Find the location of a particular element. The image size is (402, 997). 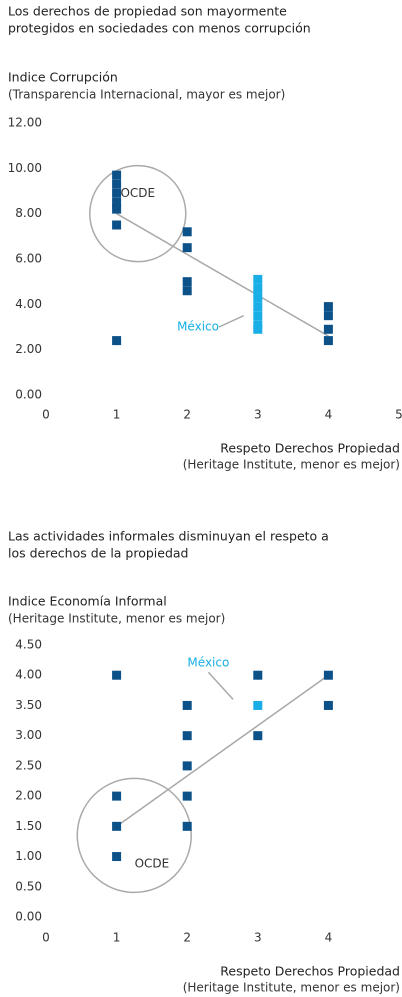

y-tick-label: 4.50 is located at coordinates (28, 645).